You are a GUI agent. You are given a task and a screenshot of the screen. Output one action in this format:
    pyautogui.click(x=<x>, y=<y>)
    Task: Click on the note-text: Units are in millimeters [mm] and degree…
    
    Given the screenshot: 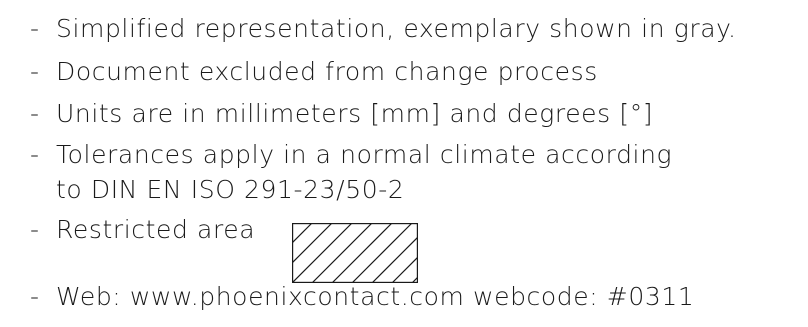 What is the action you would take?
    pyautogui.click(x=354, y=113)
    